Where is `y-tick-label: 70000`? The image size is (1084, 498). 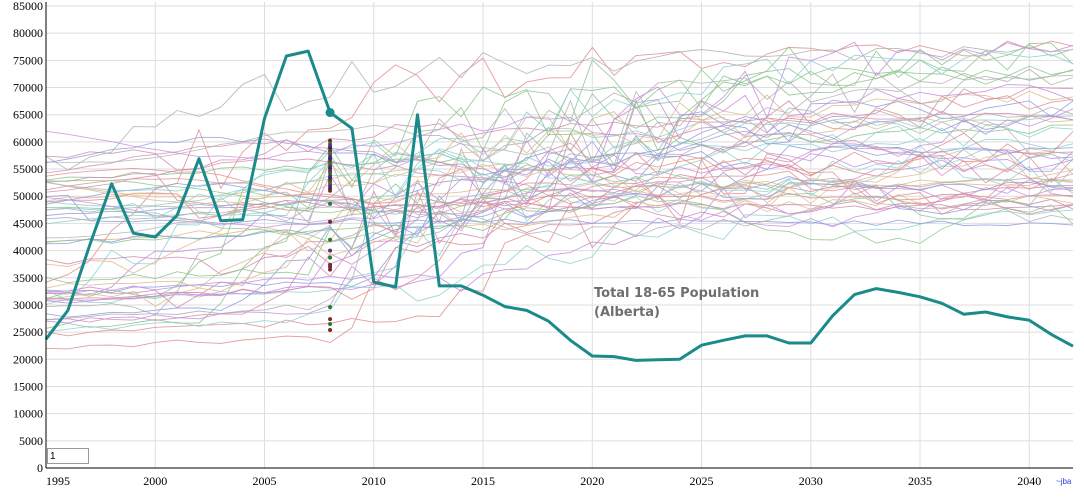
y-tick-label: 70000 is located at coordinates (28, 88).